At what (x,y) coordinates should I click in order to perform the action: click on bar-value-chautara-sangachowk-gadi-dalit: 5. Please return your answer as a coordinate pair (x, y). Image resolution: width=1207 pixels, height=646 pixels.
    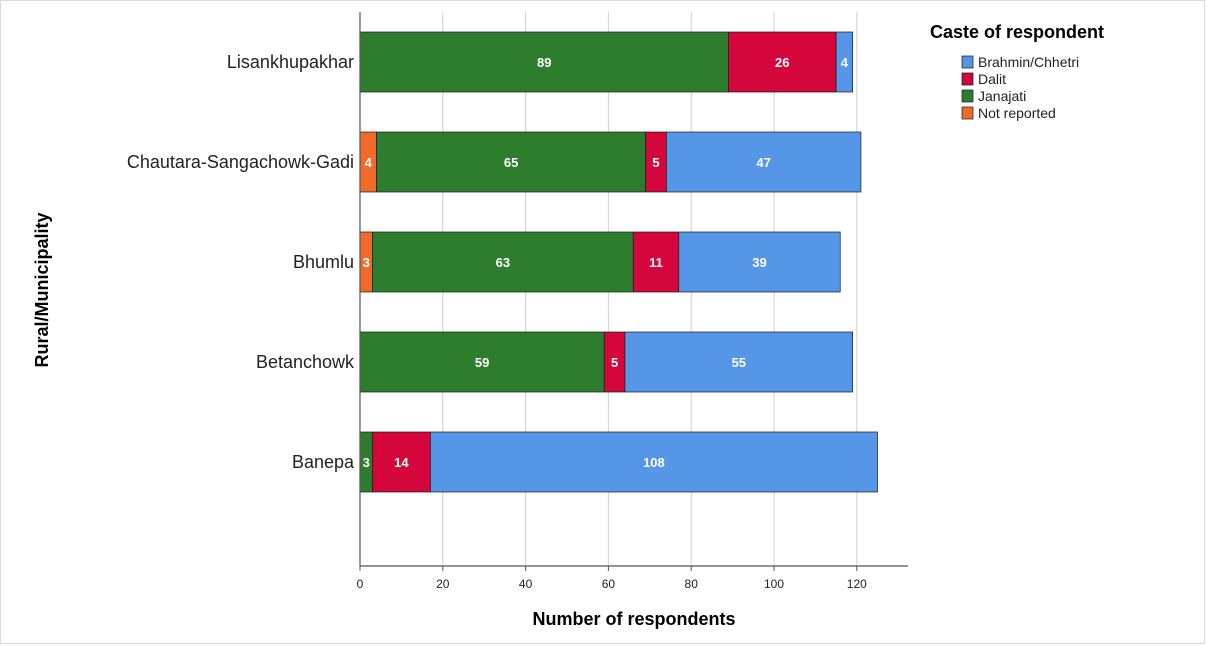
    Looking at the image, I should click on (655, 162).